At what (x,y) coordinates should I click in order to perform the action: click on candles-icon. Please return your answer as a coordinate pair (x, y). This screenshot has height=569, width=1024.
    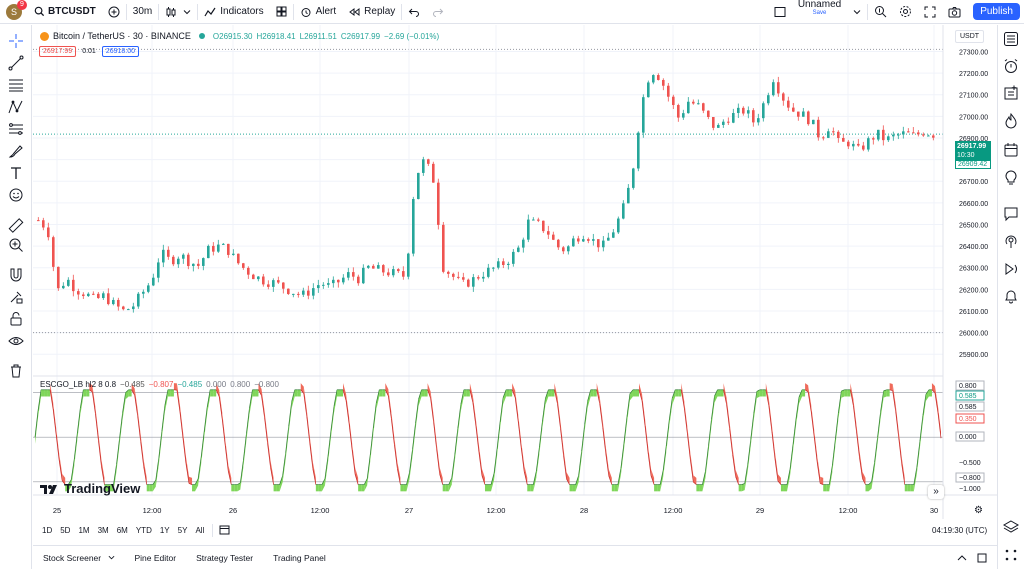
    Looking at the image, I should click on (171, 11).